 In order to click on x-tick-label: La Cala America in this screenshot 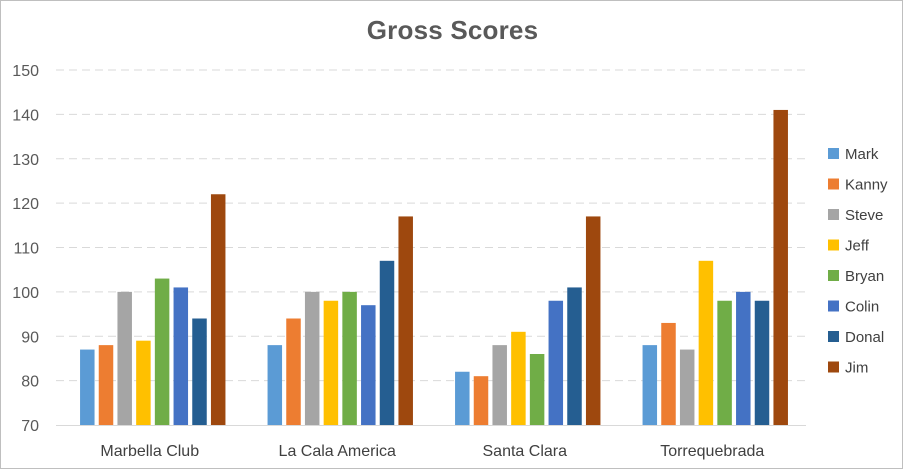, I will do `click(337, 451)`.